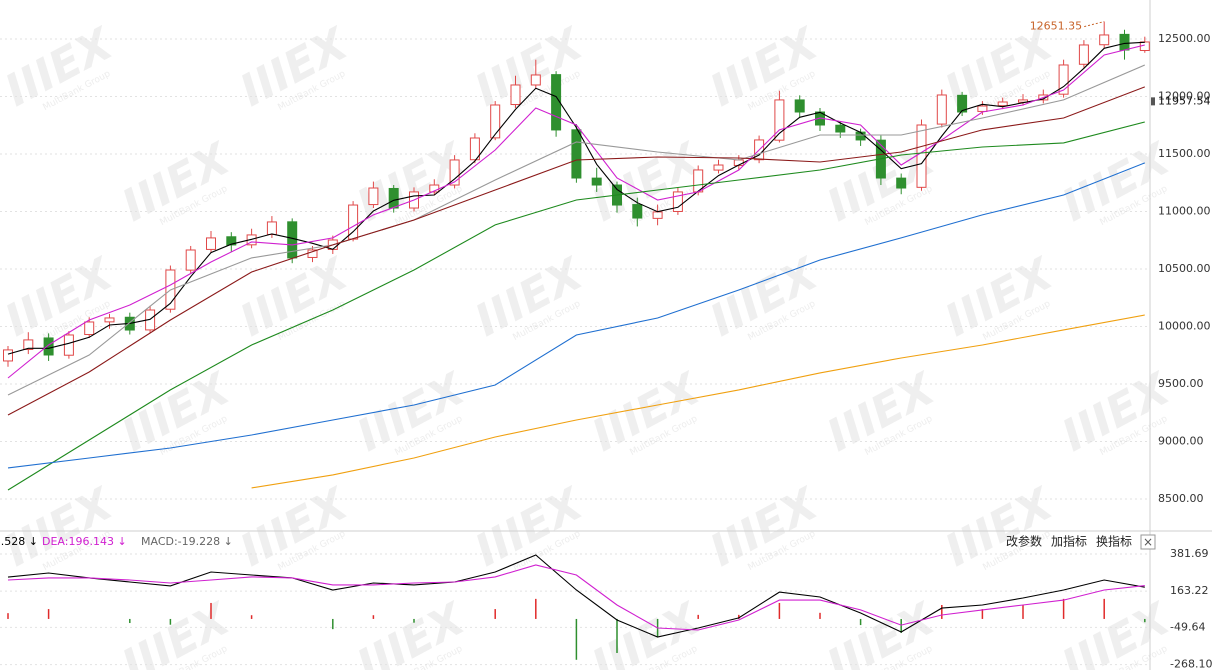 The height and width of the screenshot is (670, 1212). What do you see at coordinates (19, 541) in the screenshot?
I see `indicator-value: DIF:186.528 ↓` at bounding box center [19, 541].